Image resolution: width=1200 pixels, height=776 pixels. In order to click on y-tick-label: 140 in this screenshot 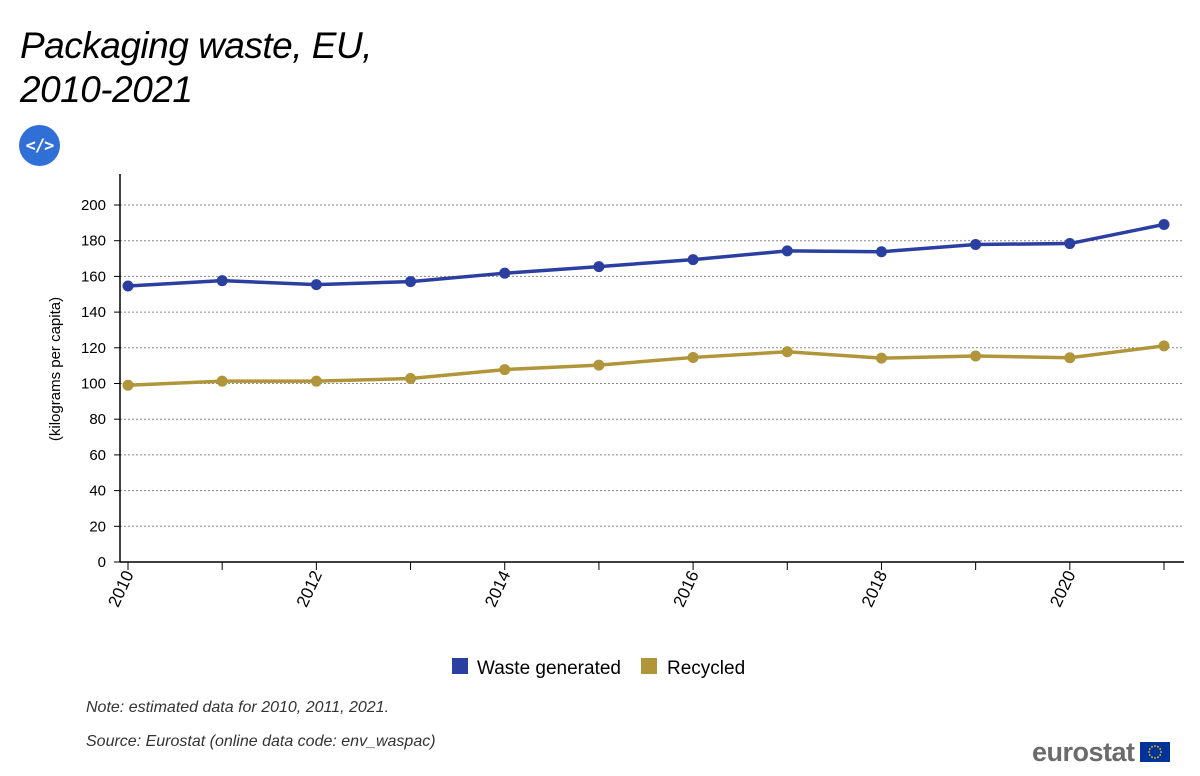, I will do `click(93, 312)`.